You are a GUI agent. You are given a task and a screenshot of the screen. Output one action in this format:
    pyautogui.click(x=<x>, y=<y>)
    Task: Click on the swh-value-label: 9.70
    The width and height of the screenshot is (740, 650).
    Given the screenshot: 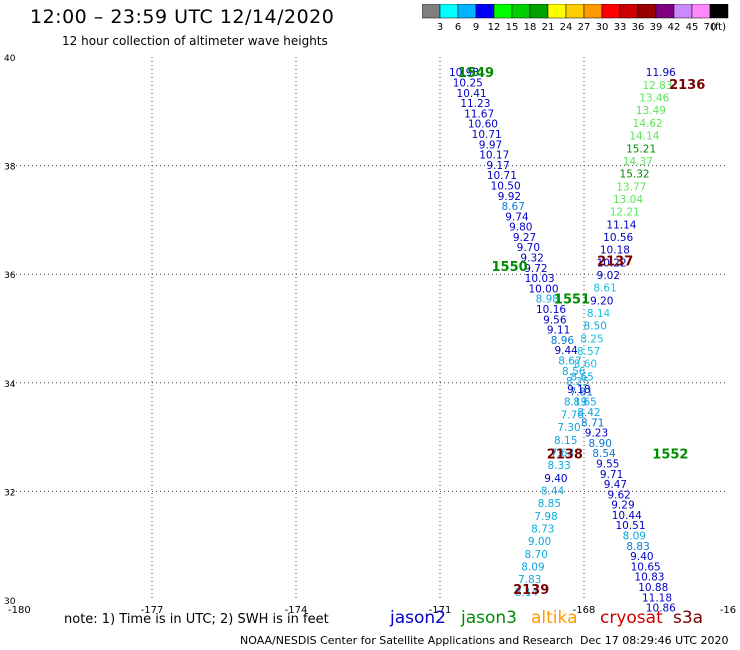 What is the action you would take?
    pyautogui.click(x=528, y=248)
    